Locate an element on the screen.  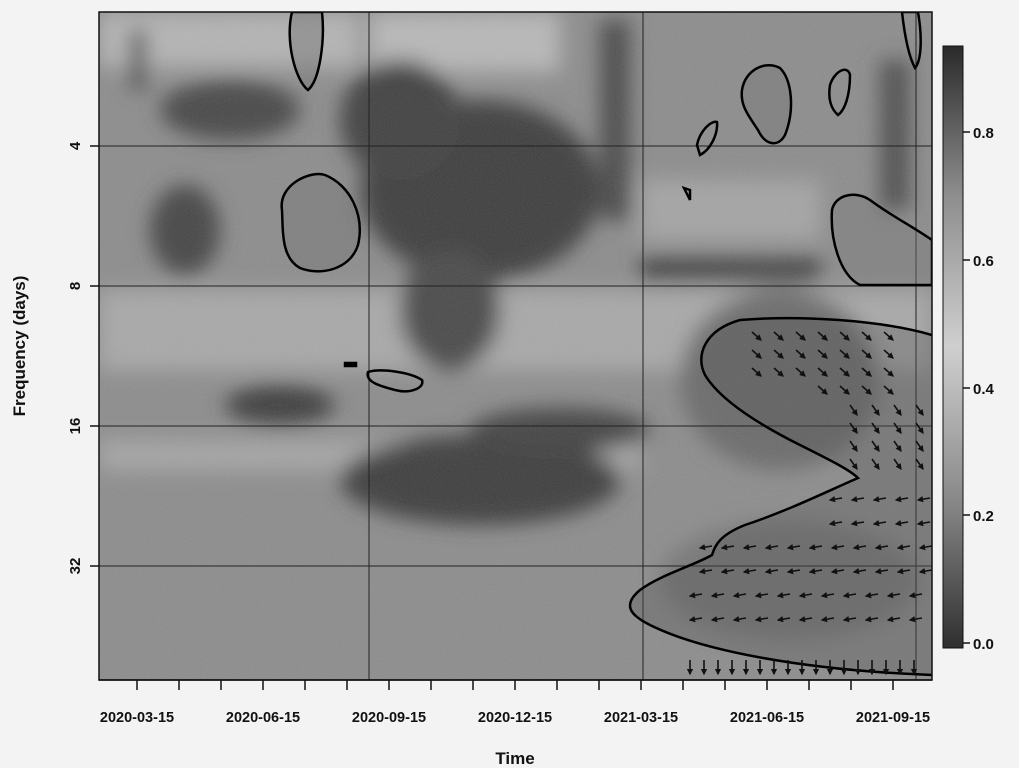
x-tick-label-2020-09-15: 2020-09-15 is located at coordinates (389, 718).